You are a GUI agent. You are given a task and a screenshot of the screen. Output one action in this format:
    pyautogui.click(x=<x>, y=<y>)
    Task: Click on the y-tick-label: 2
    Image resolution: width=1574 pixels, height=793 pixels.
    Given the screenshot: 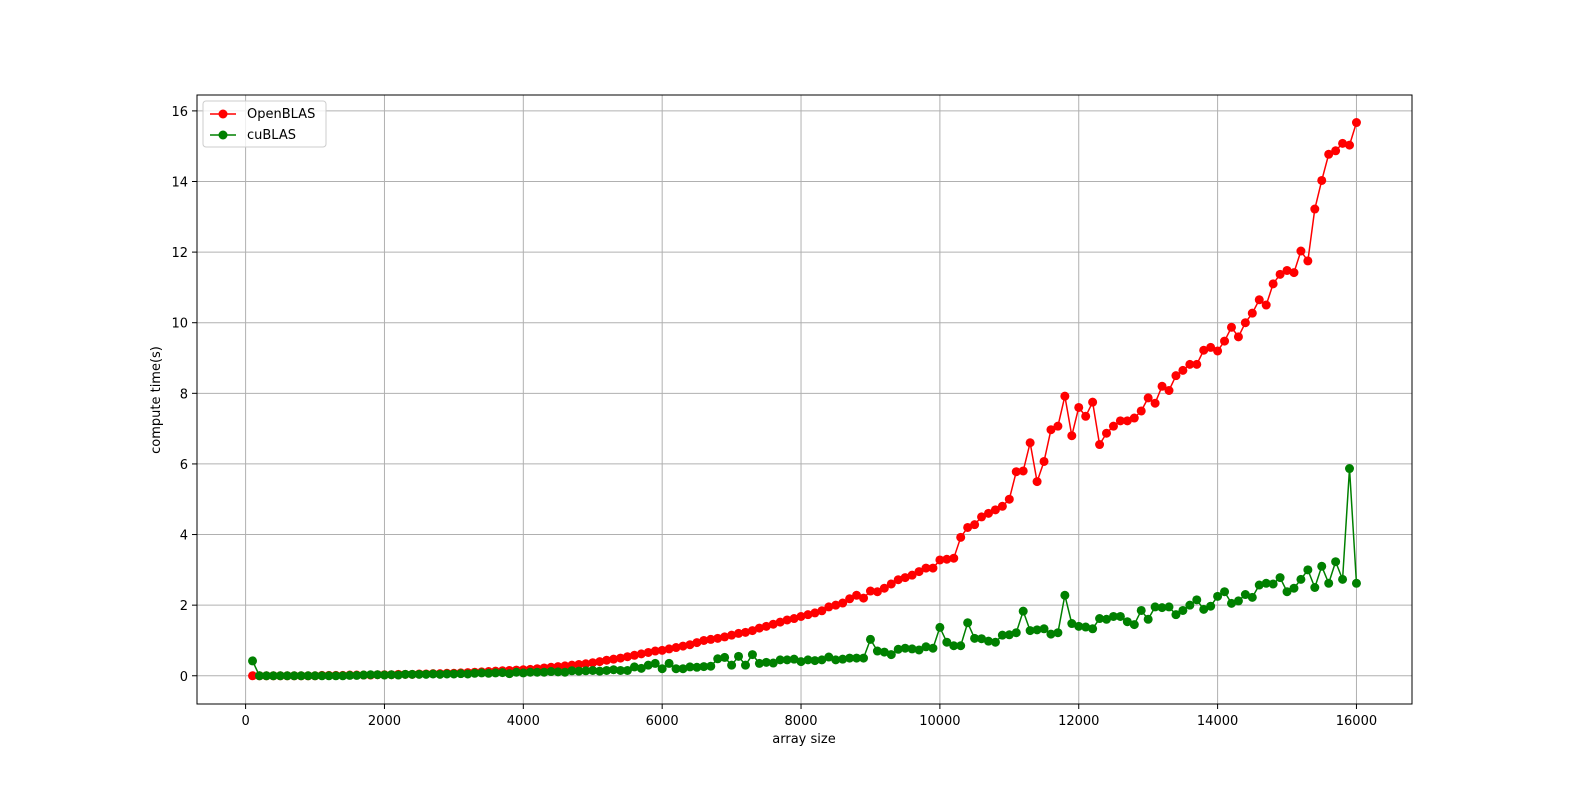 What is the action you would take?
    pyautogui.click(x=184, y=606)
    